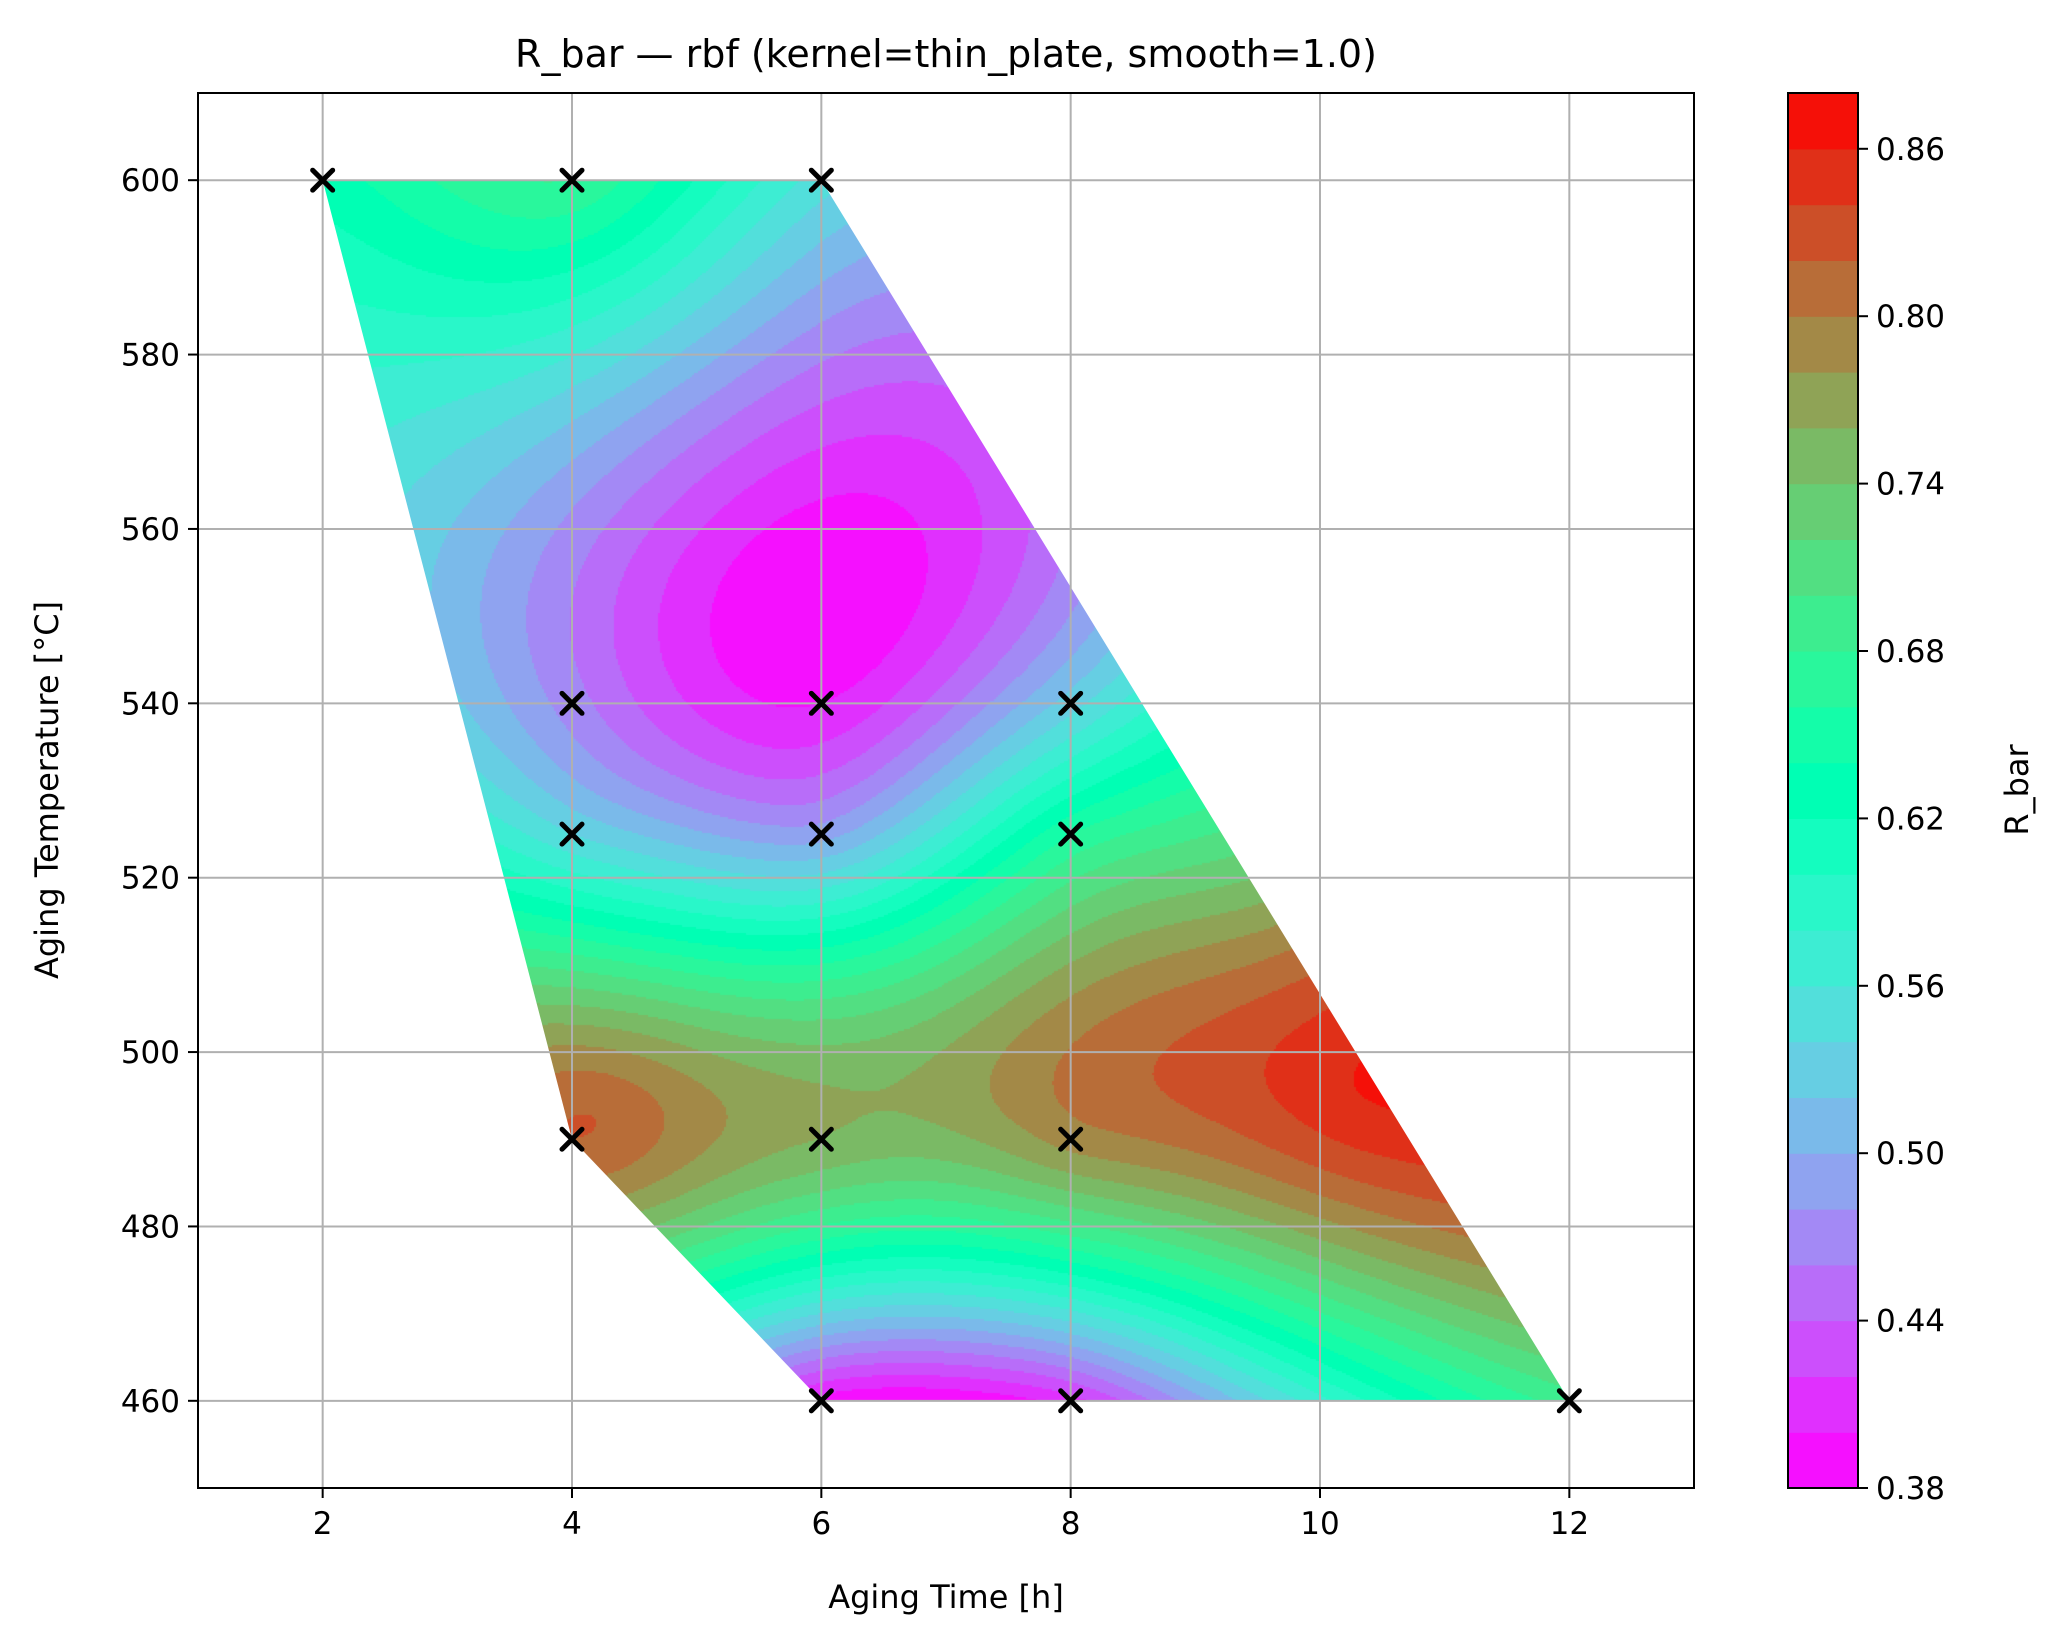 The height and width of the screenshot is (1634, 2055). What do you see at coordinates (150, 1227) in the screenshot?
I see `y-tick-label: 480` at bounding box center [150, 1227].